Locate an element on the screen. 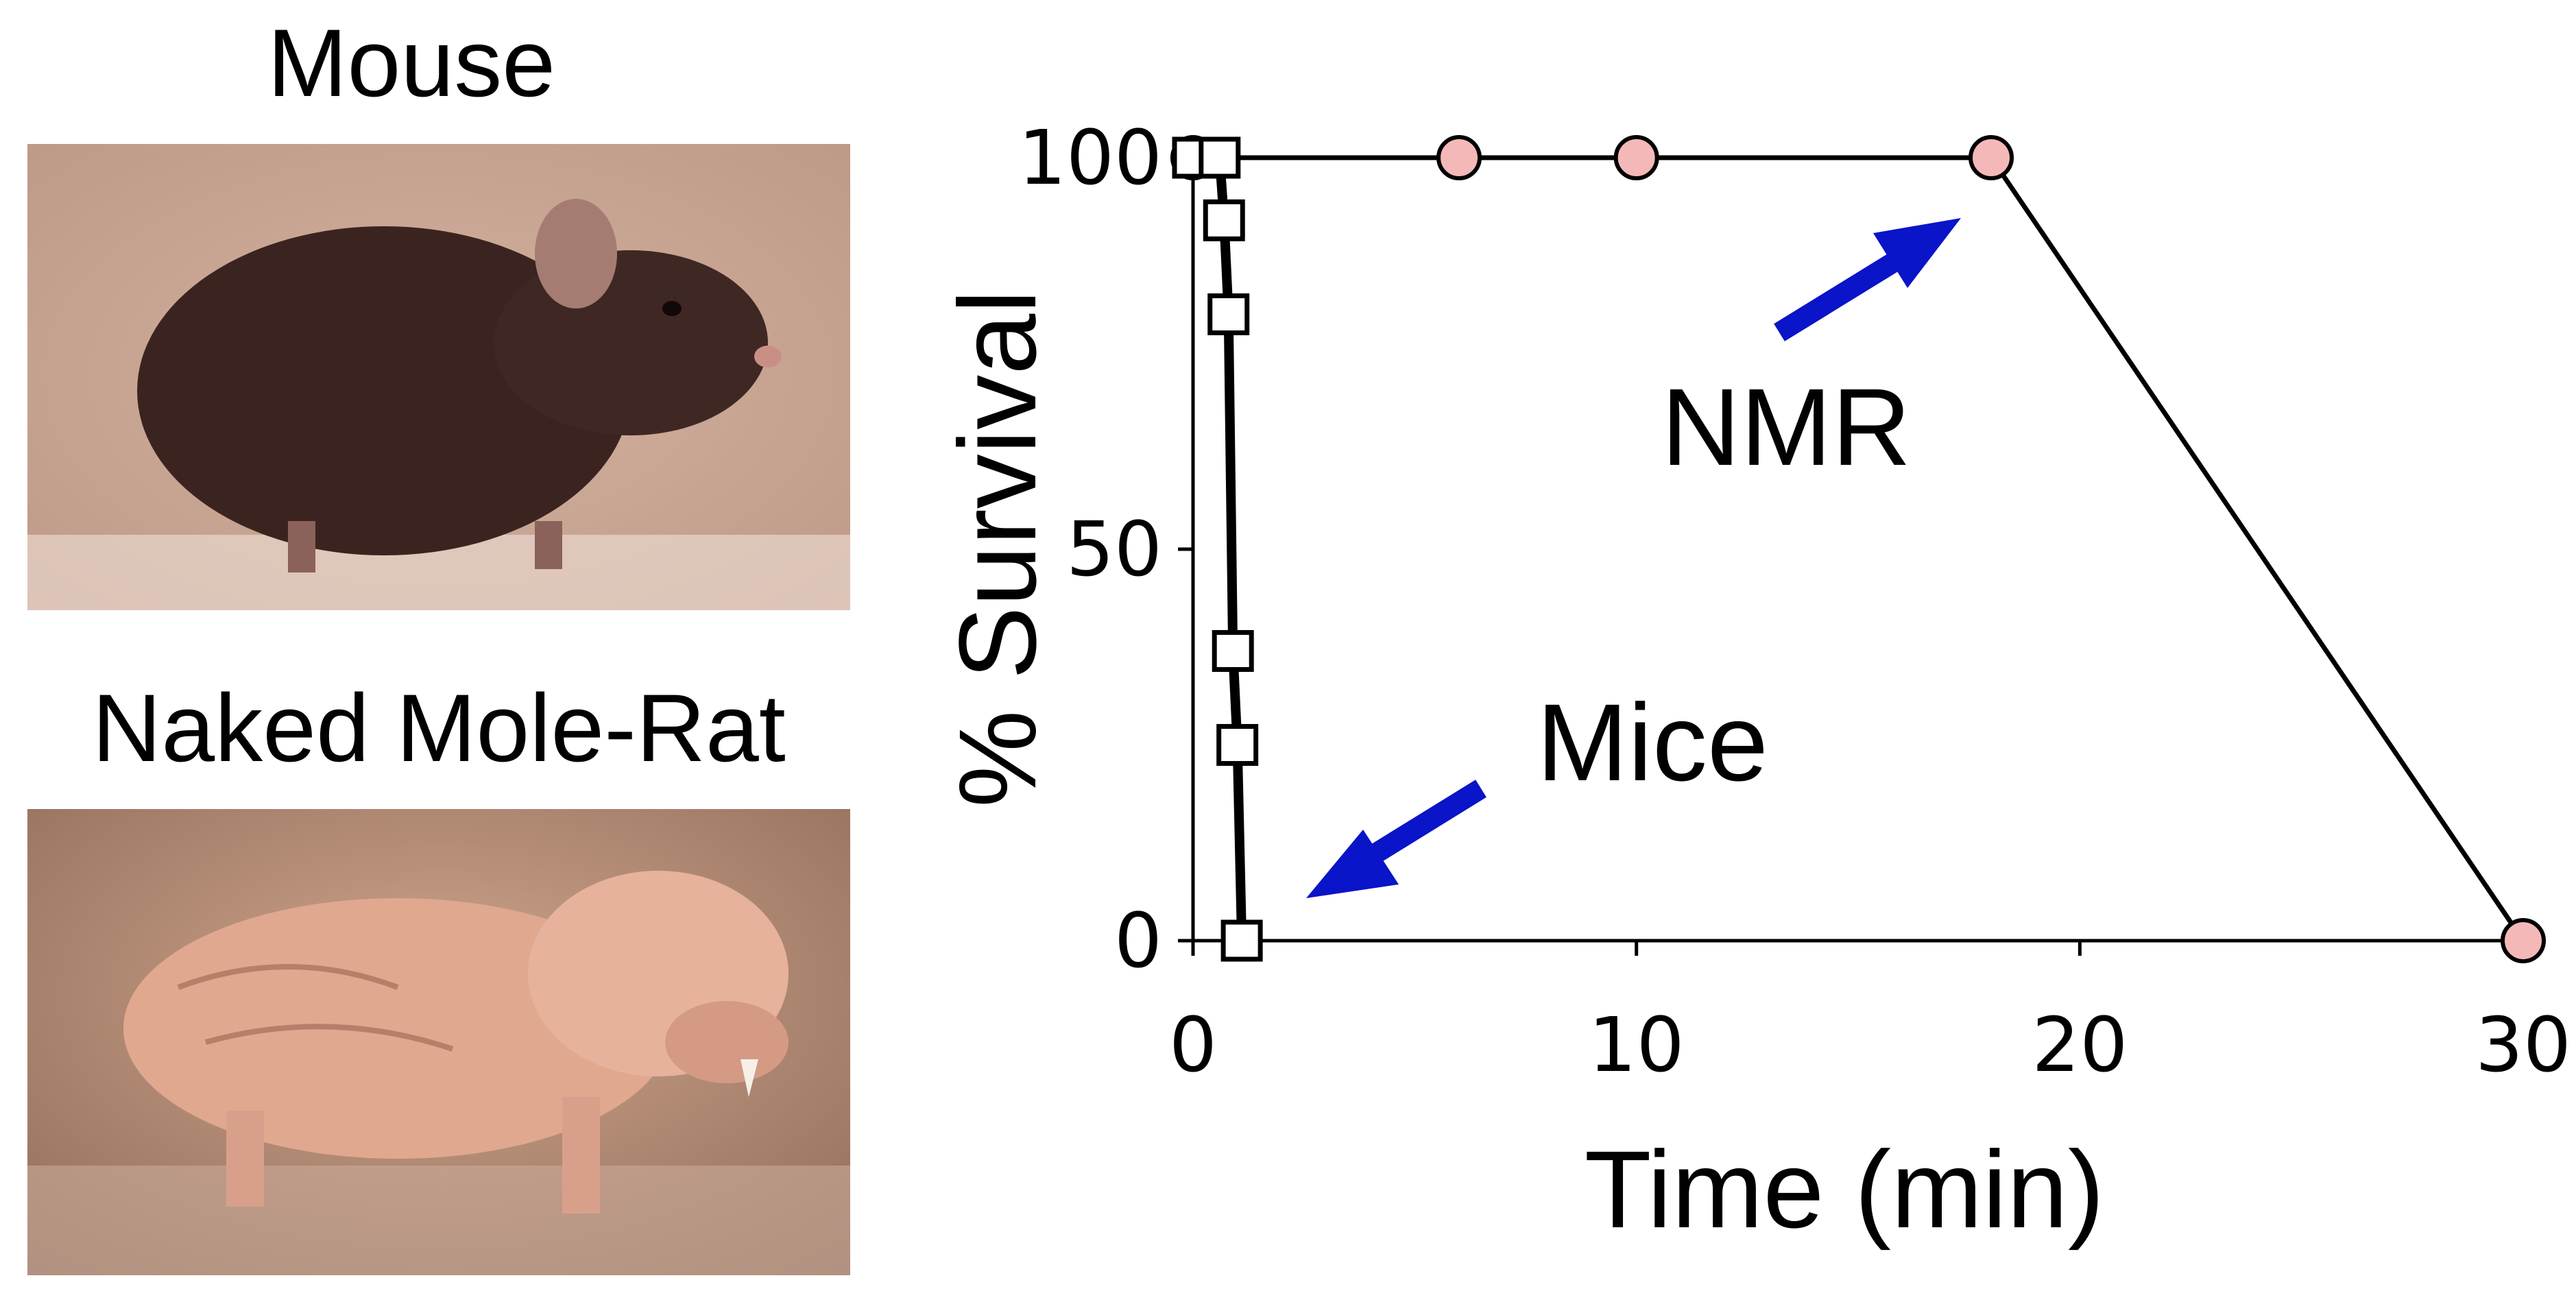 Image resolution: width=2576 pixels, height=1302 pixels. x-axis-title: Time (min) is located at coordinates (1845, 1190).